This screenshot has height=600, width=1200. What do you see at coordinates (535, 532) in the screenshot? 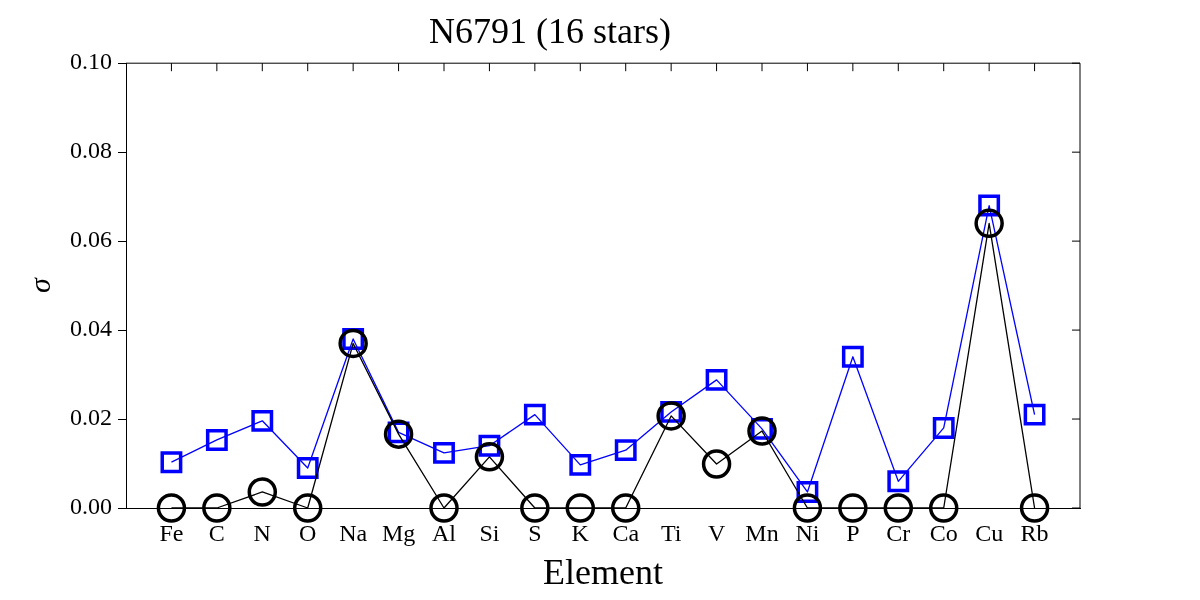
I see `x-tick-label: S` at bounding box center [535, 532].